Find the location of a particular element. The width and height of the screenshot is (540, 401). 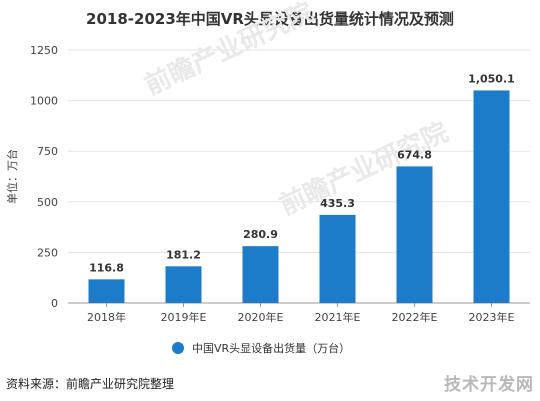

legend-marker is located at coordinates (178, 348).